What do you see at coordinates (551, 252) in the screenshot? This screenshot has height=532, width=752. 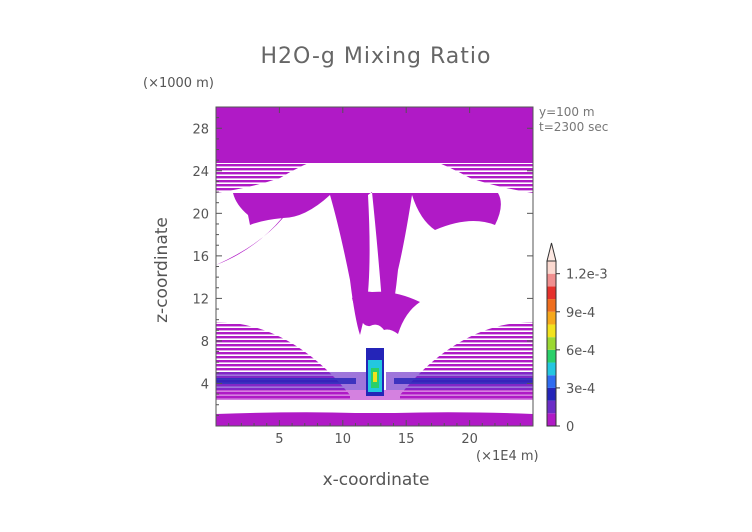 I see `colorbar-extend-arrow` at bounding box center [551, 252].